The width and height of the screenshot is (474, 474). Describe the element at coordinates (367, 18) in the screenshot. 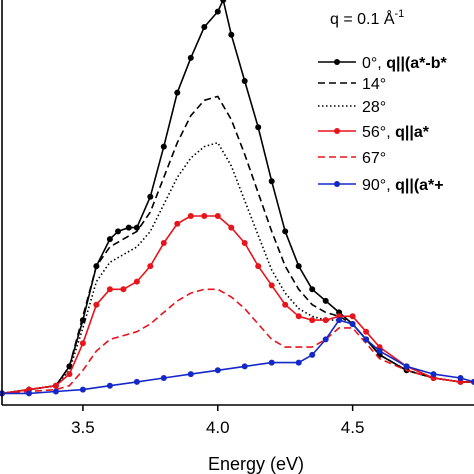

I see `legend-header: q = 0.1 Å-1` at that location.